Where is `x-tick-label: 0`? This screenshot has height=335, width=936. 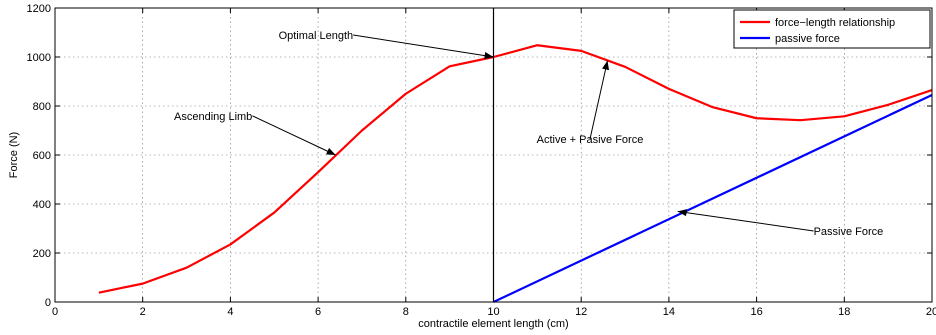
x-tick-label: 0 is located at coordinates (55, 312).